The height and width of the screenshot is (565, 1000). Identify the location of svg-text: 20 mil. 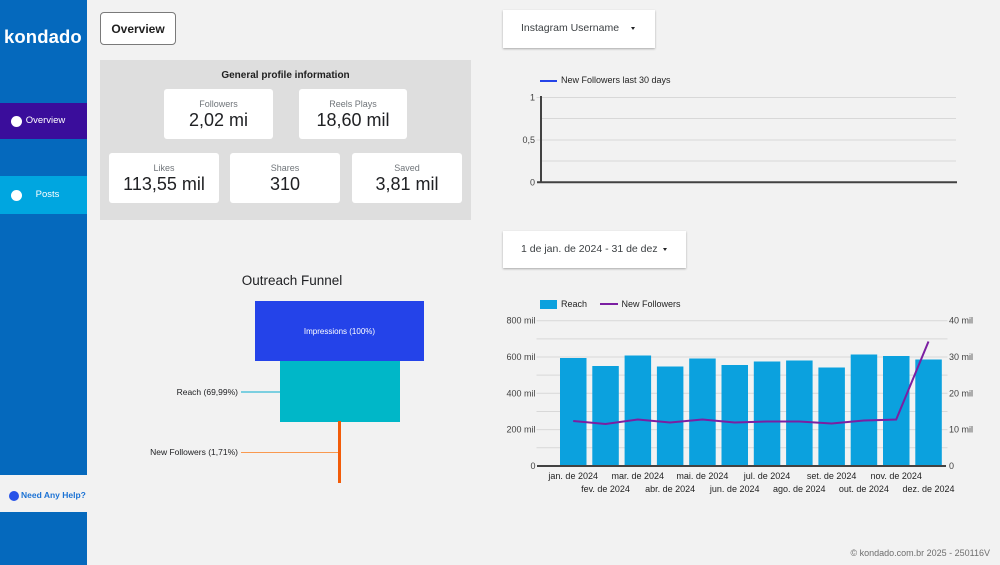
(961, 393).